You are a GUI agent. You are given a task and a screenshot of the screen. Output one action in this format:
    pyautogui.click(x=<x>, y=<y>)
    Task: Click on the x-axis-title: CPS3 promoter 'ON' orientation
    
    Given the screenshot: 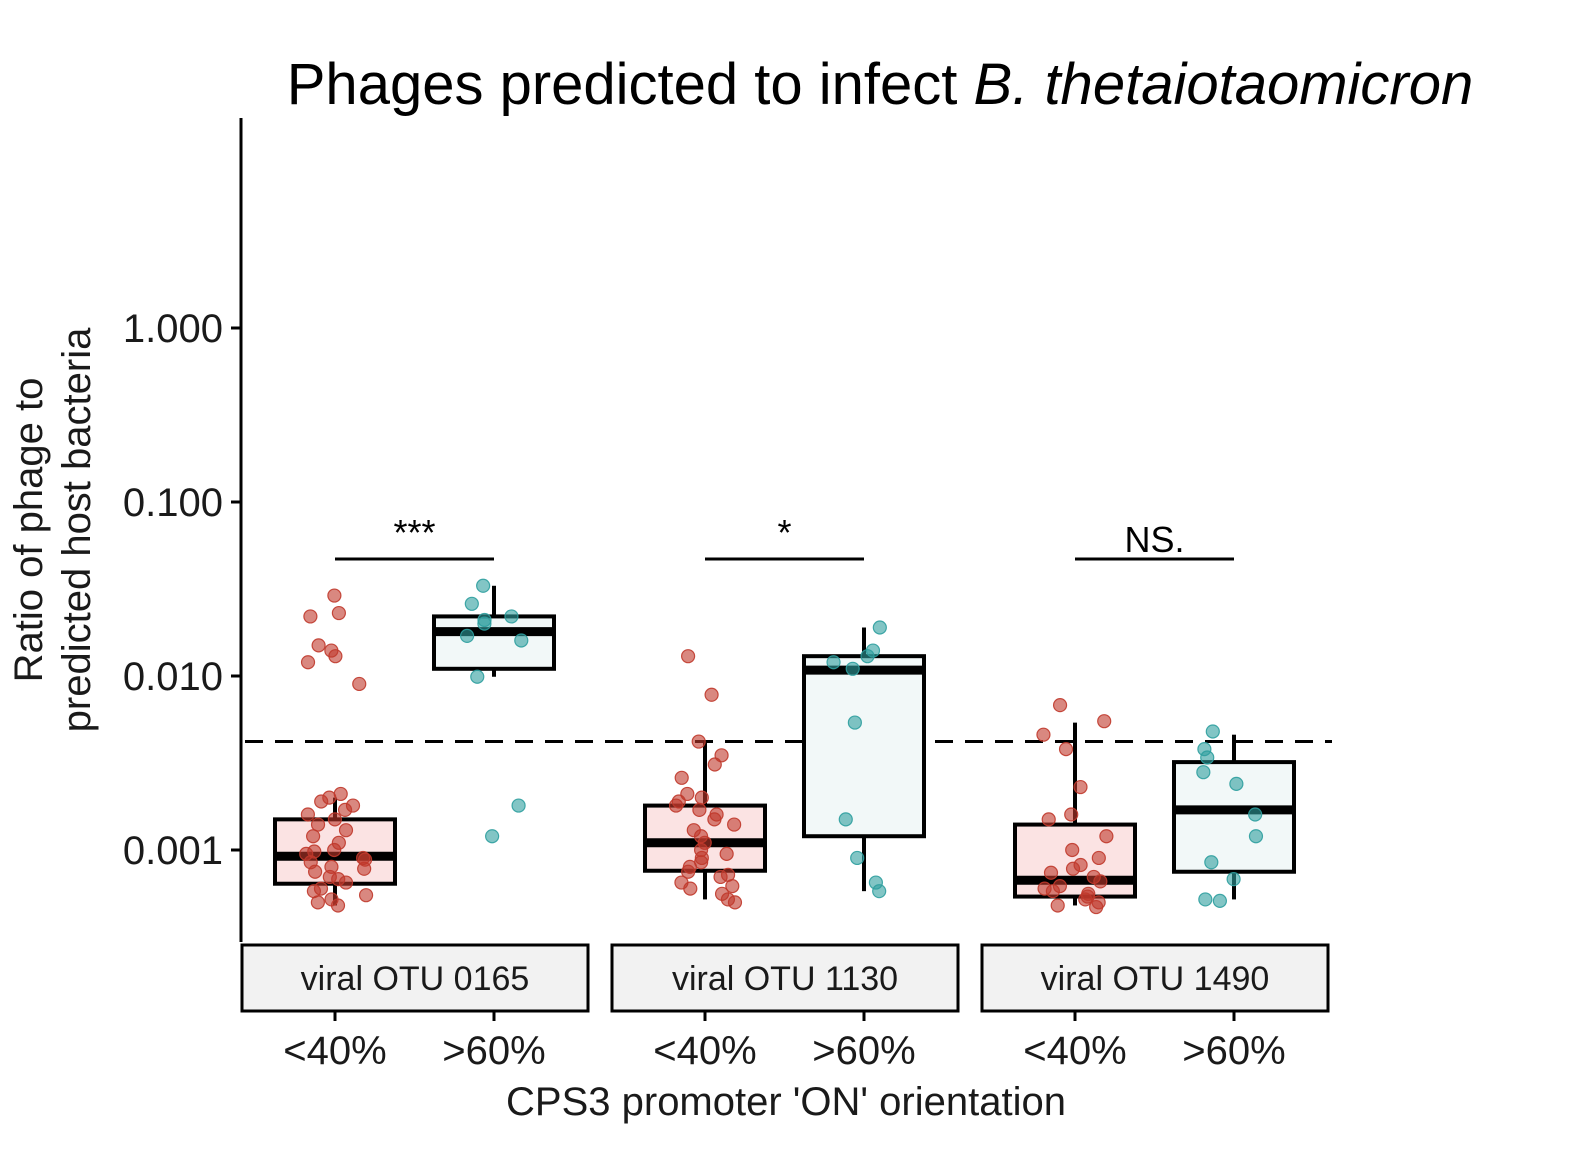 What is the action you would take?
    pyautogui.click(x=786, y=1102)
    